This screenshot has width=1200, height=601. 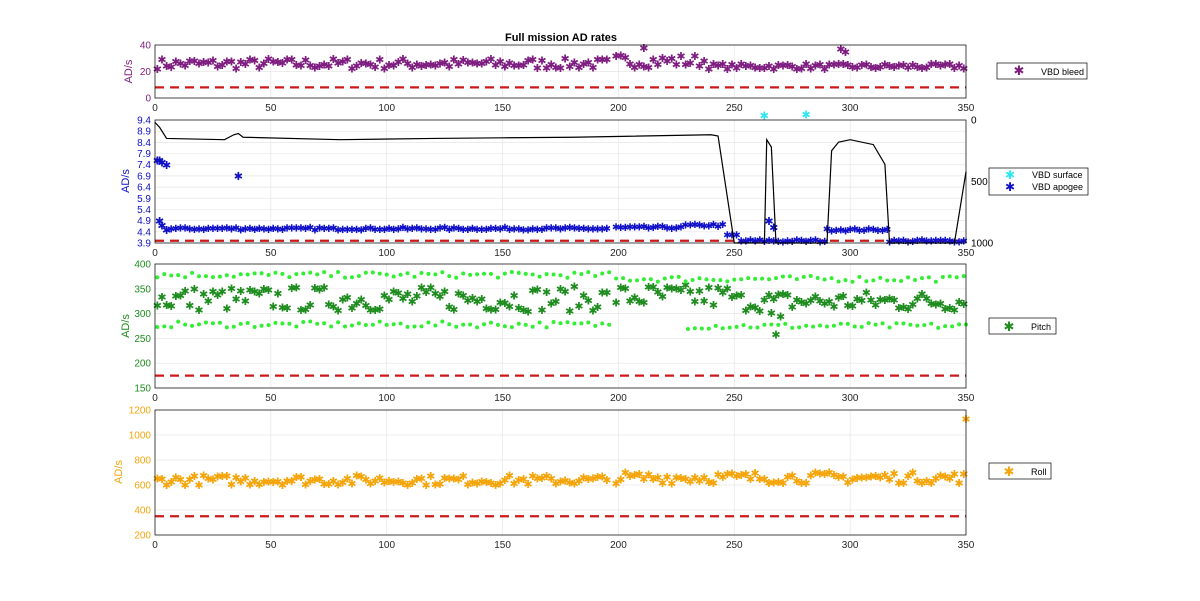 What do you see at coordinates (155, 398) in the screenshot?
I see `x-tick-label: 0` at bounding box center [155, 398].